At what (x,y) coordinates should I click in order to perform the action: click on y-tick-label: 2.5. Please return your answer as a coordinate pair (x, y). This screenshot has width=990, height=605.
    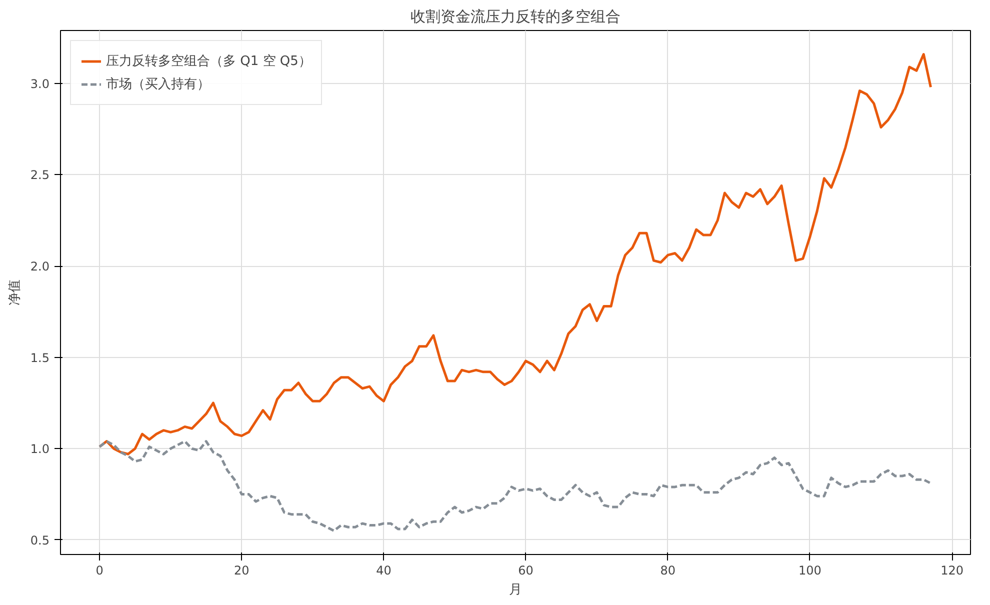
    Looking at the image, I should click on (40, 175).